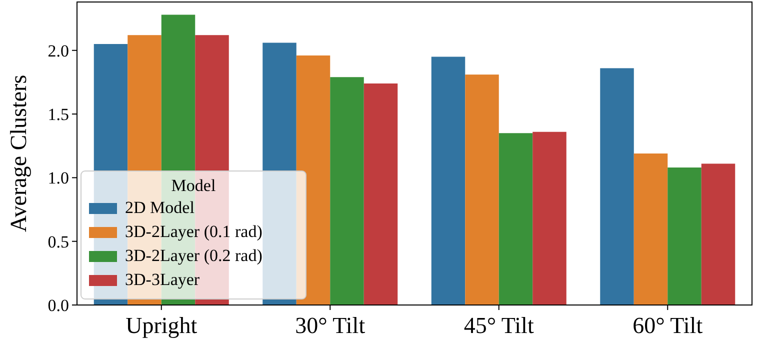 Image resolution: width=769 pixels, height=341 pixels. Describe the element at coordinates (160, 207) in the screenshot. I see `legend-label: 2D Model` at that location.